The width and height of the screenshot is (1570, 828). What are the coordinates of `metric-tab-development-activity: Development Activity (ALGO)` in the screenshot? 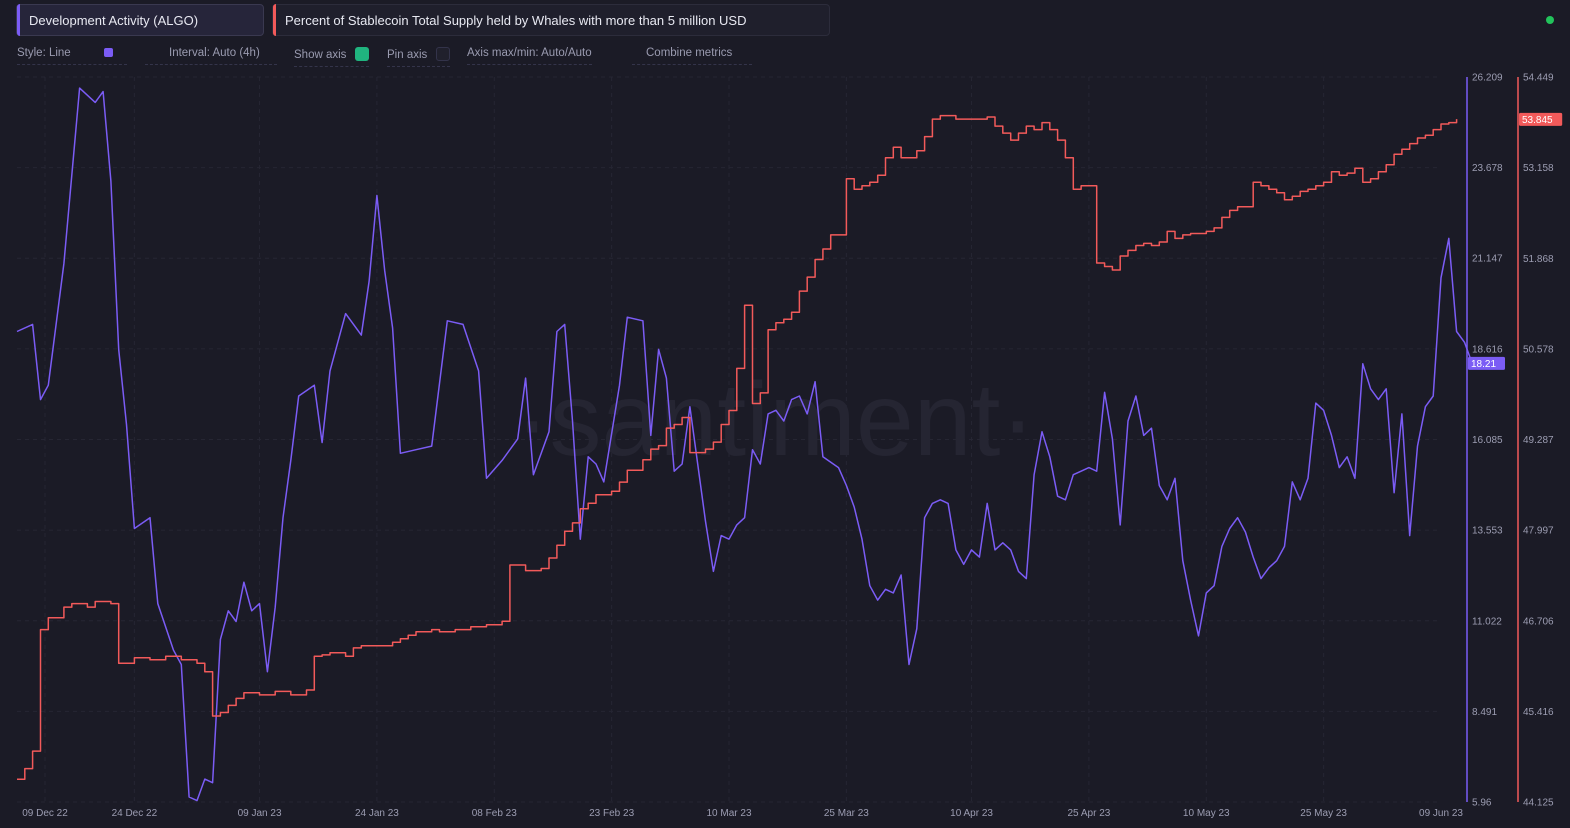 It's located at (140, 20).